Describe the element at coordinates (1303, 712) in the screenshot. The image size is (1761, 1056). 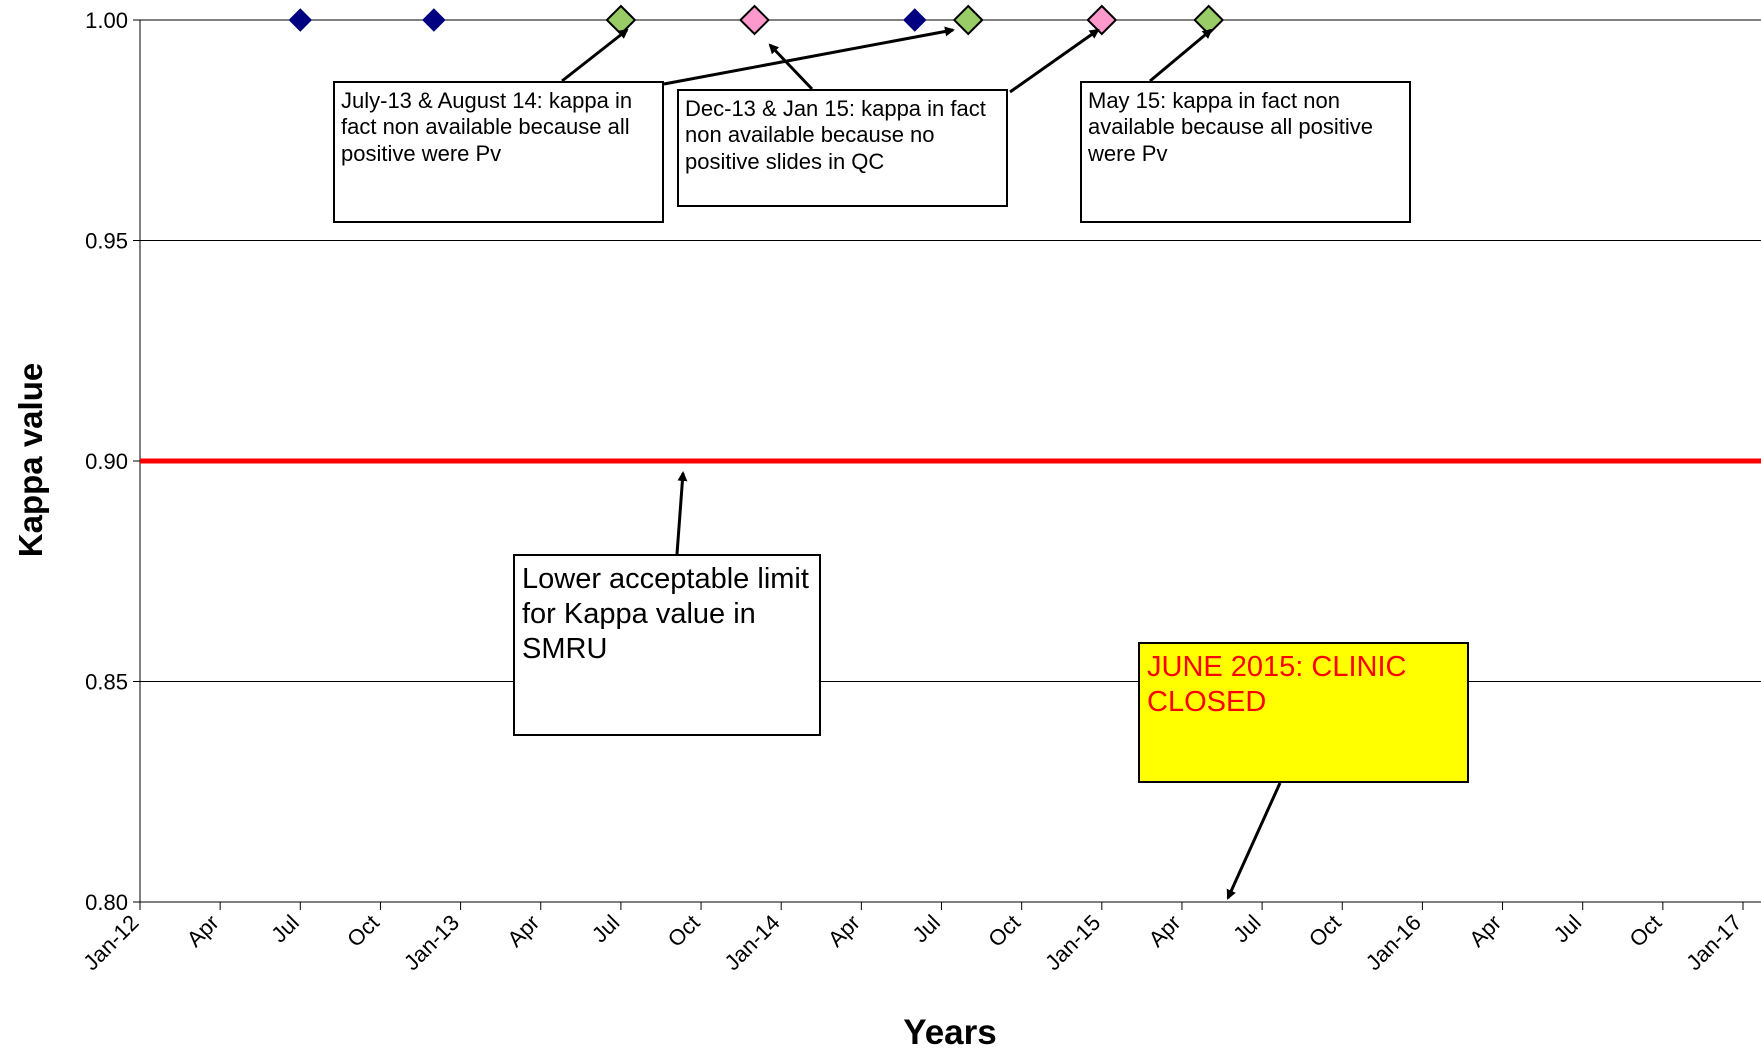
I see `annotation-clinic-closed: JUNE 2015: CLINIC CLOSED` at that location.